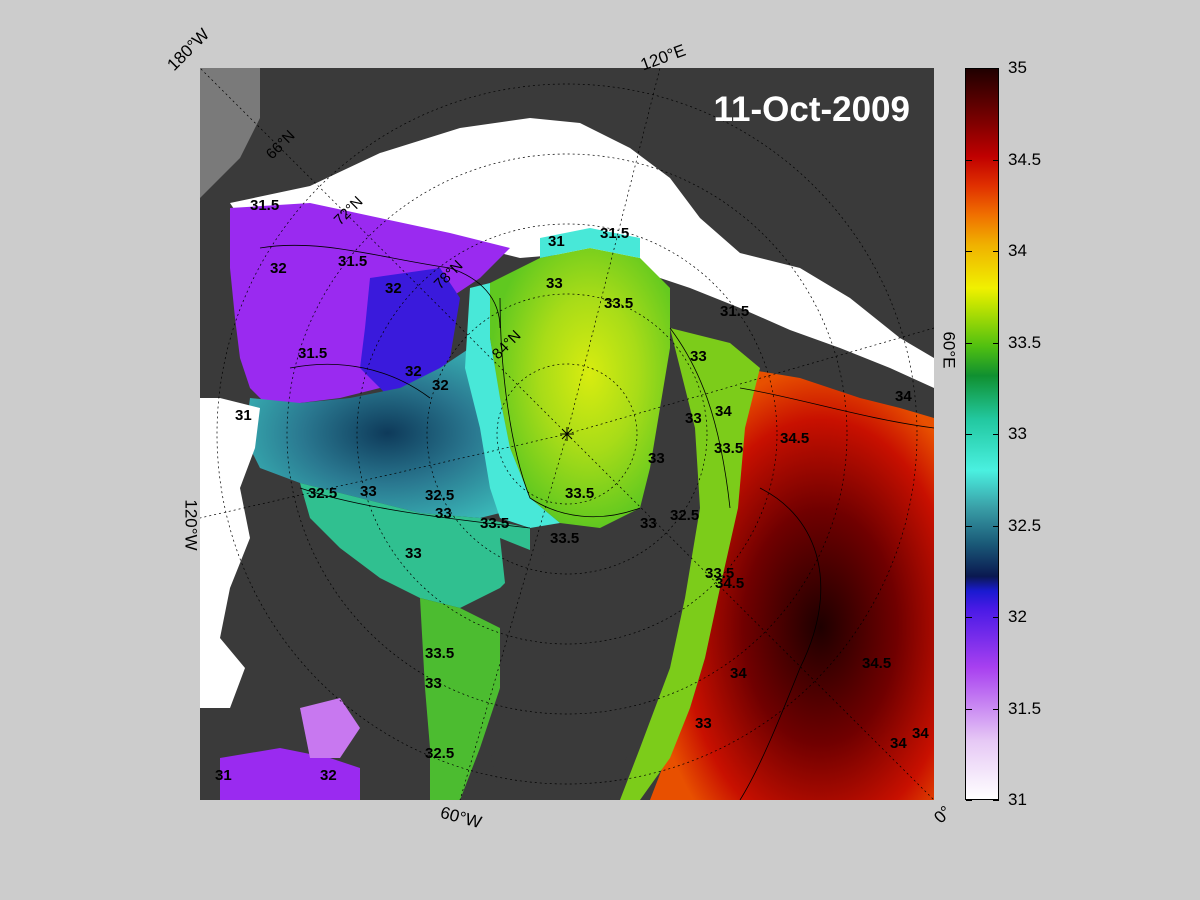 Image resolution: width=1200 pixels, height=900 pixels. I want to click on colorbar-tick-label: 31, so click(1017, 799).